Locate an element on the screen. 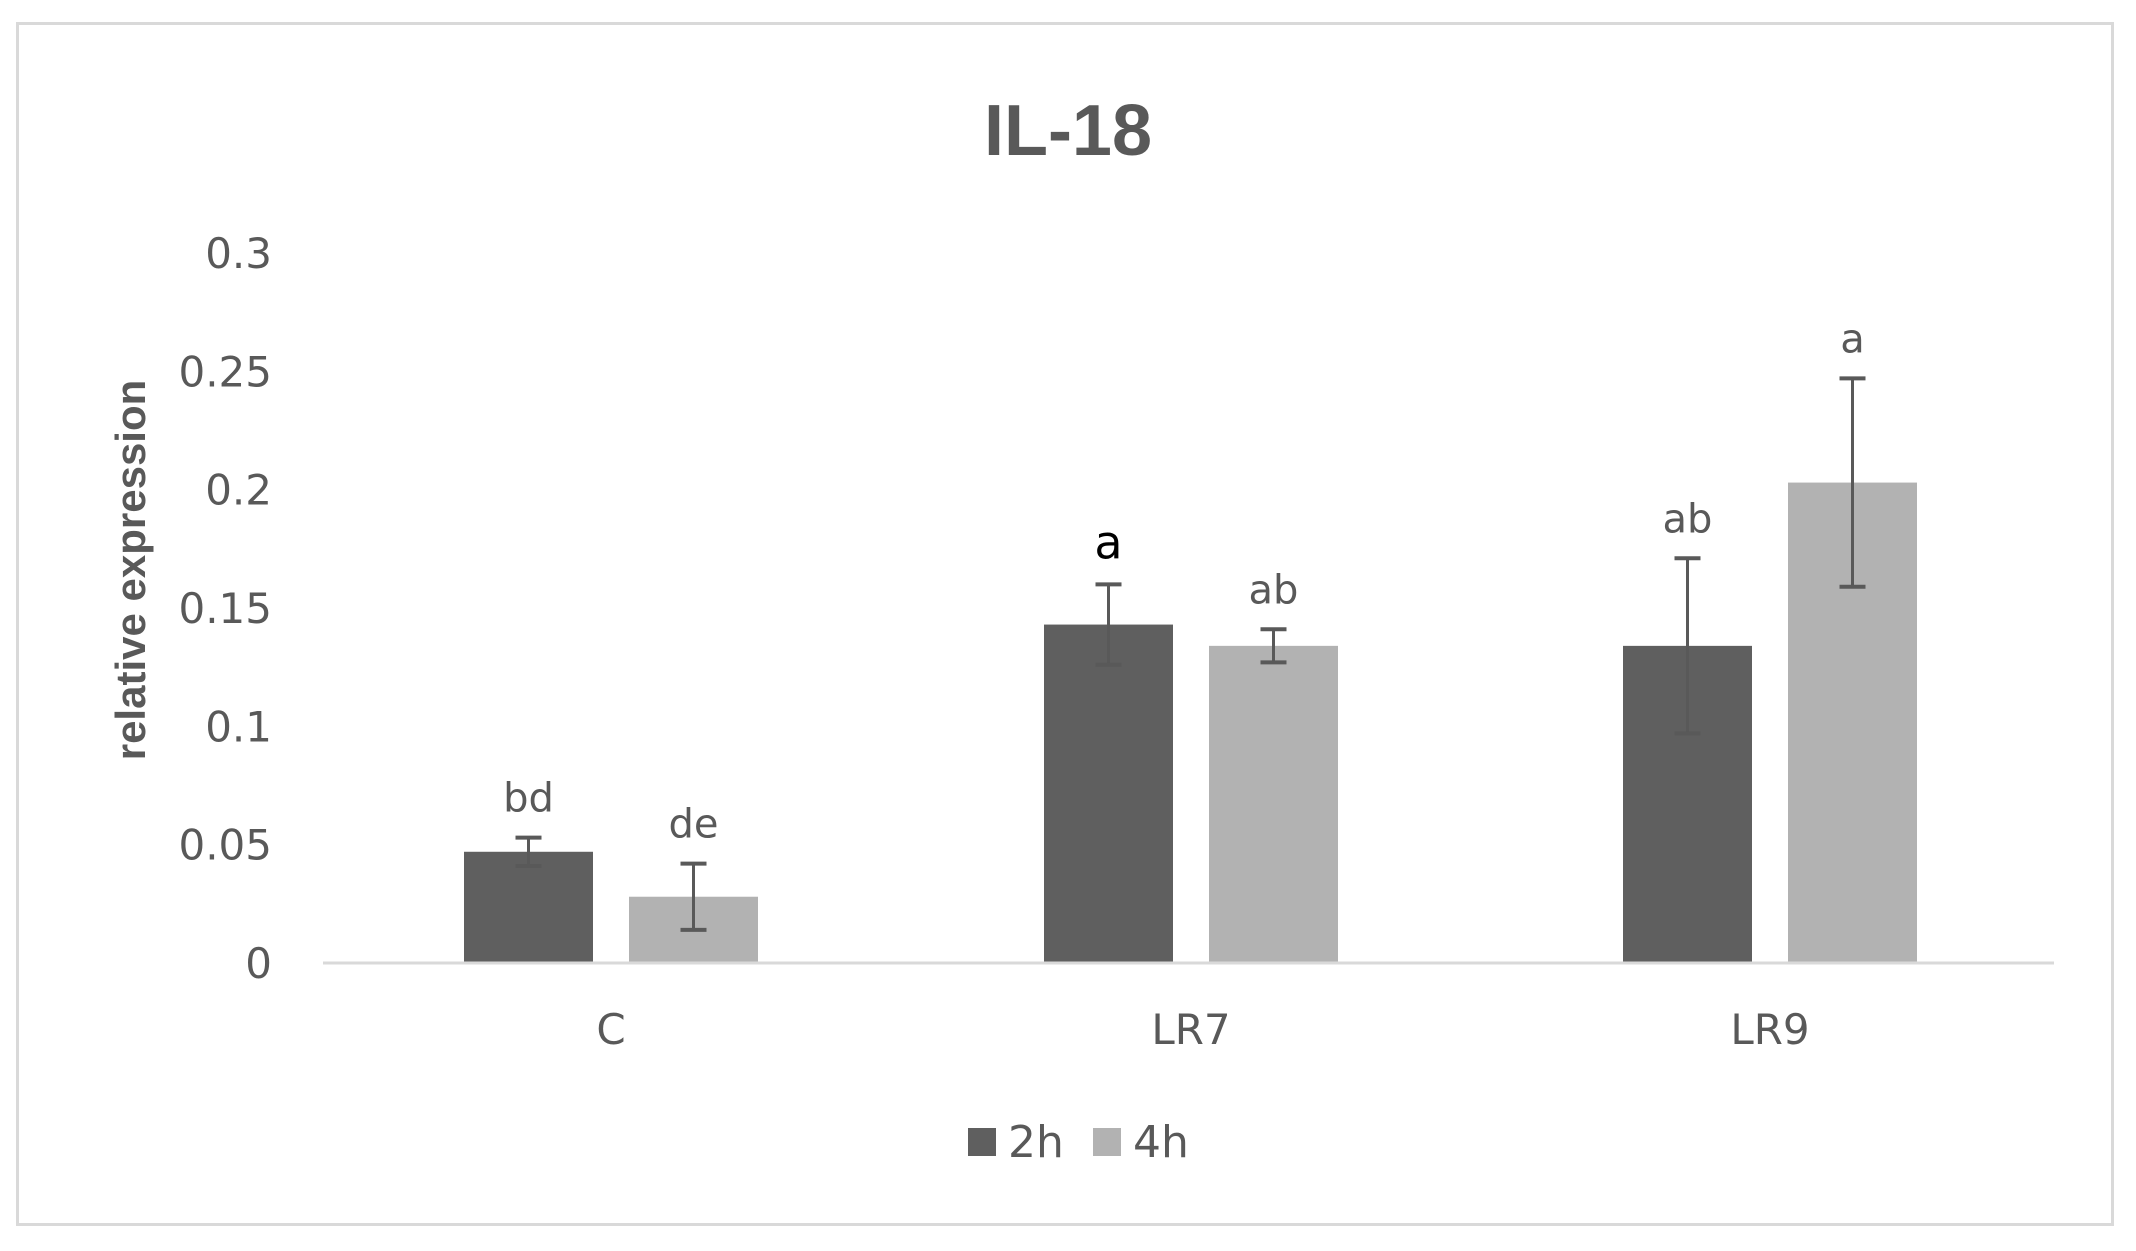 The height and width of the screenshot is (1251, 2136). x-tick-label: LR9 is located at coordinates (1769, 1029).